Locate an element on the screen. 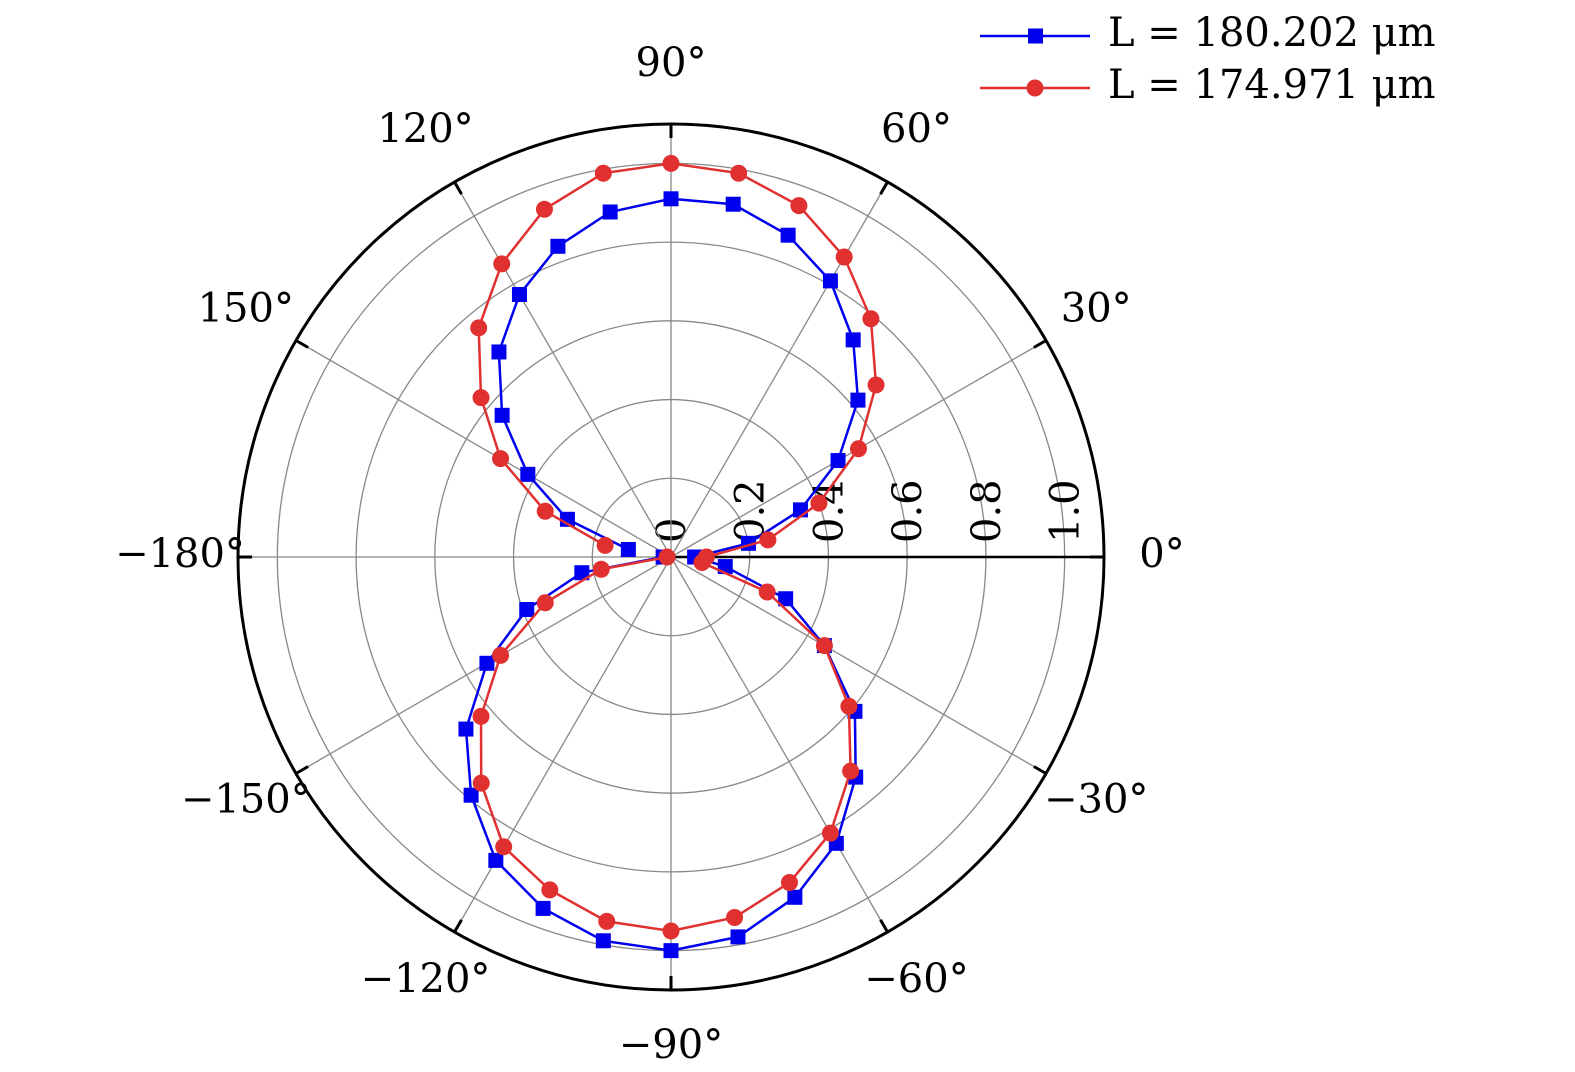  theta-tick-label: −120° is located at coordinates (426, 979).